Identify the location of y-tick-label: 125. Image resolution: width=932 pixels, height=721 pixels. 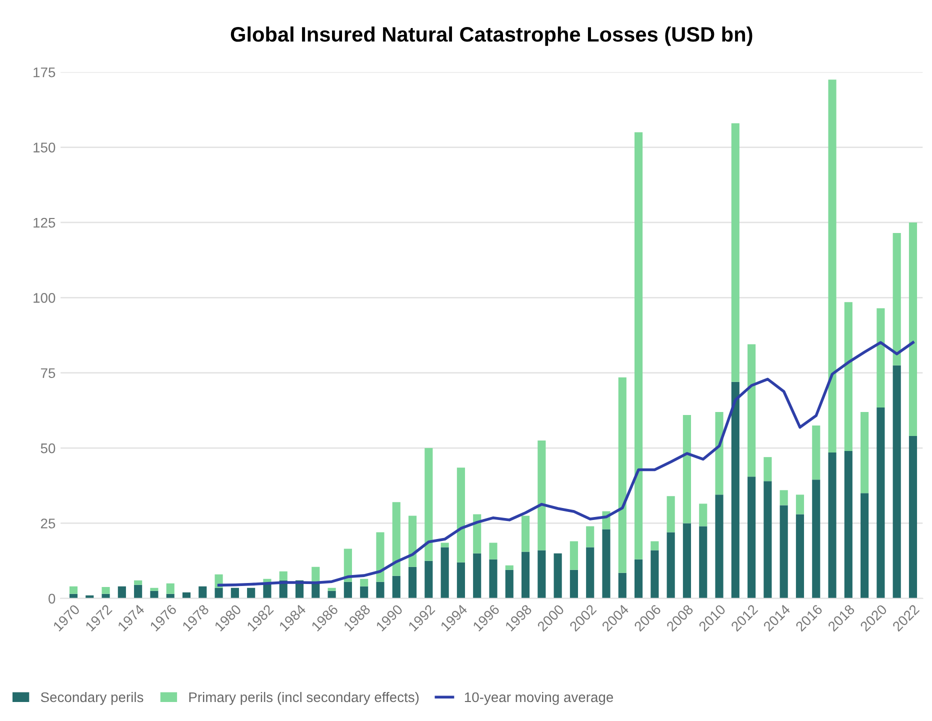
(45, 223).